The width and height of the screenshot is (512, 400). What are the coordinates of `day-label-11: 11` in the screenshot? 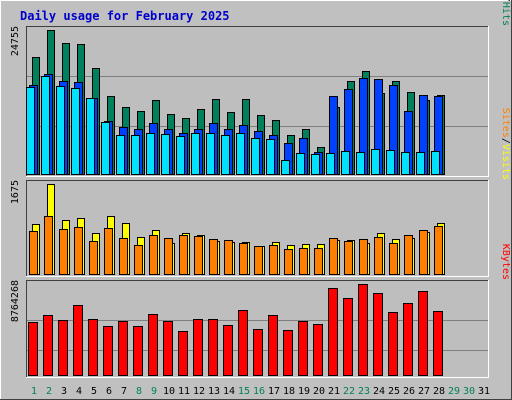 It's located at (184, 391).